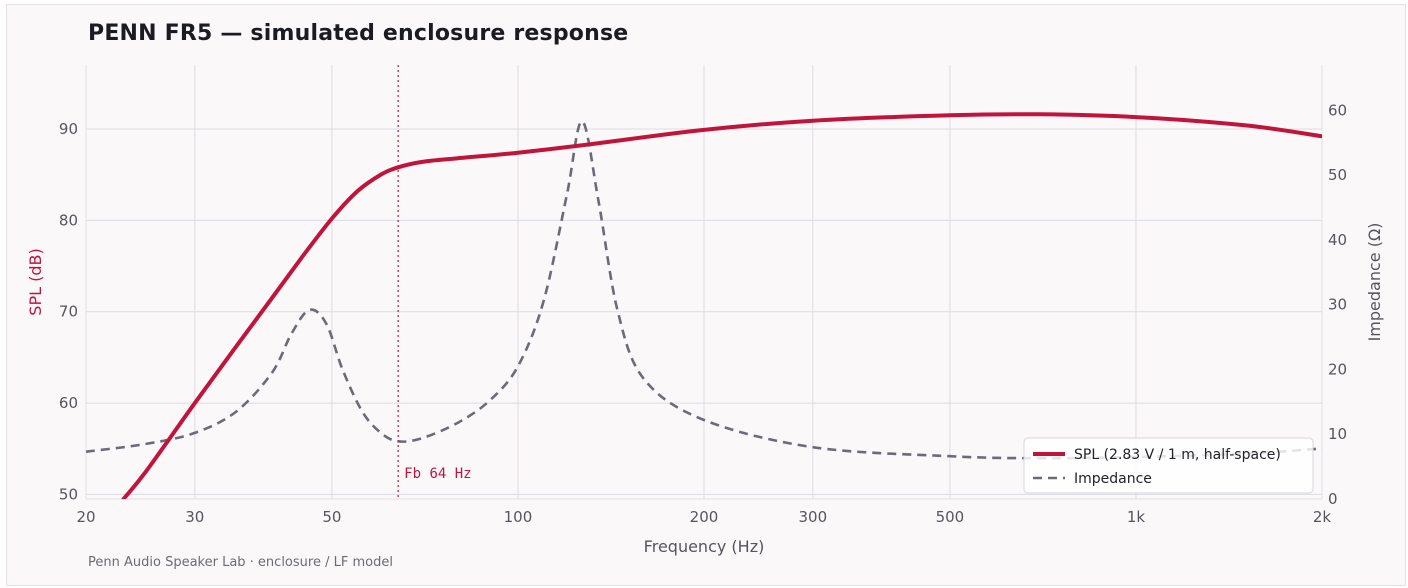 The image size is (1408, 588). I want to click on chart-title: PENN FR5 — simulated enclosure response, so click(358, 33).